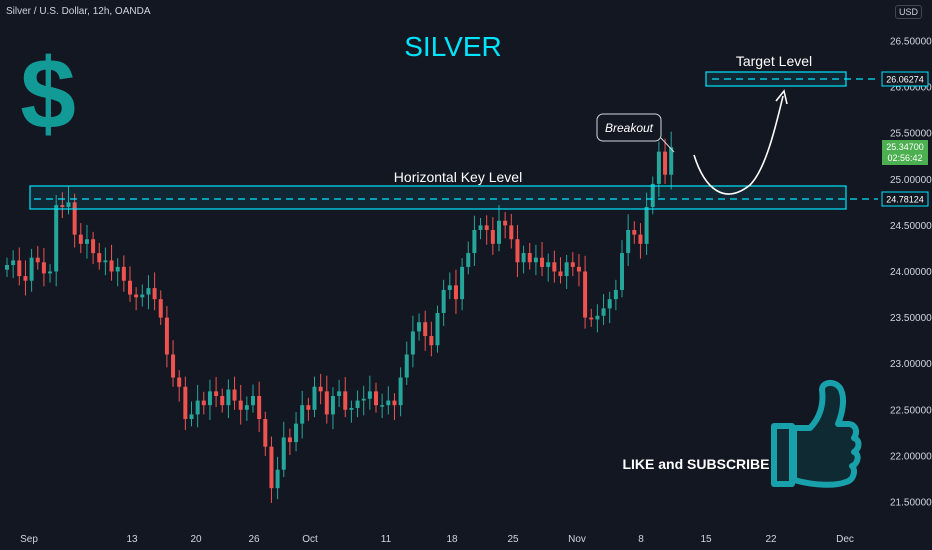 The height and width of the screenshot is (550, 932). I want to click on chart-title: SILVER, so click(453, 46).